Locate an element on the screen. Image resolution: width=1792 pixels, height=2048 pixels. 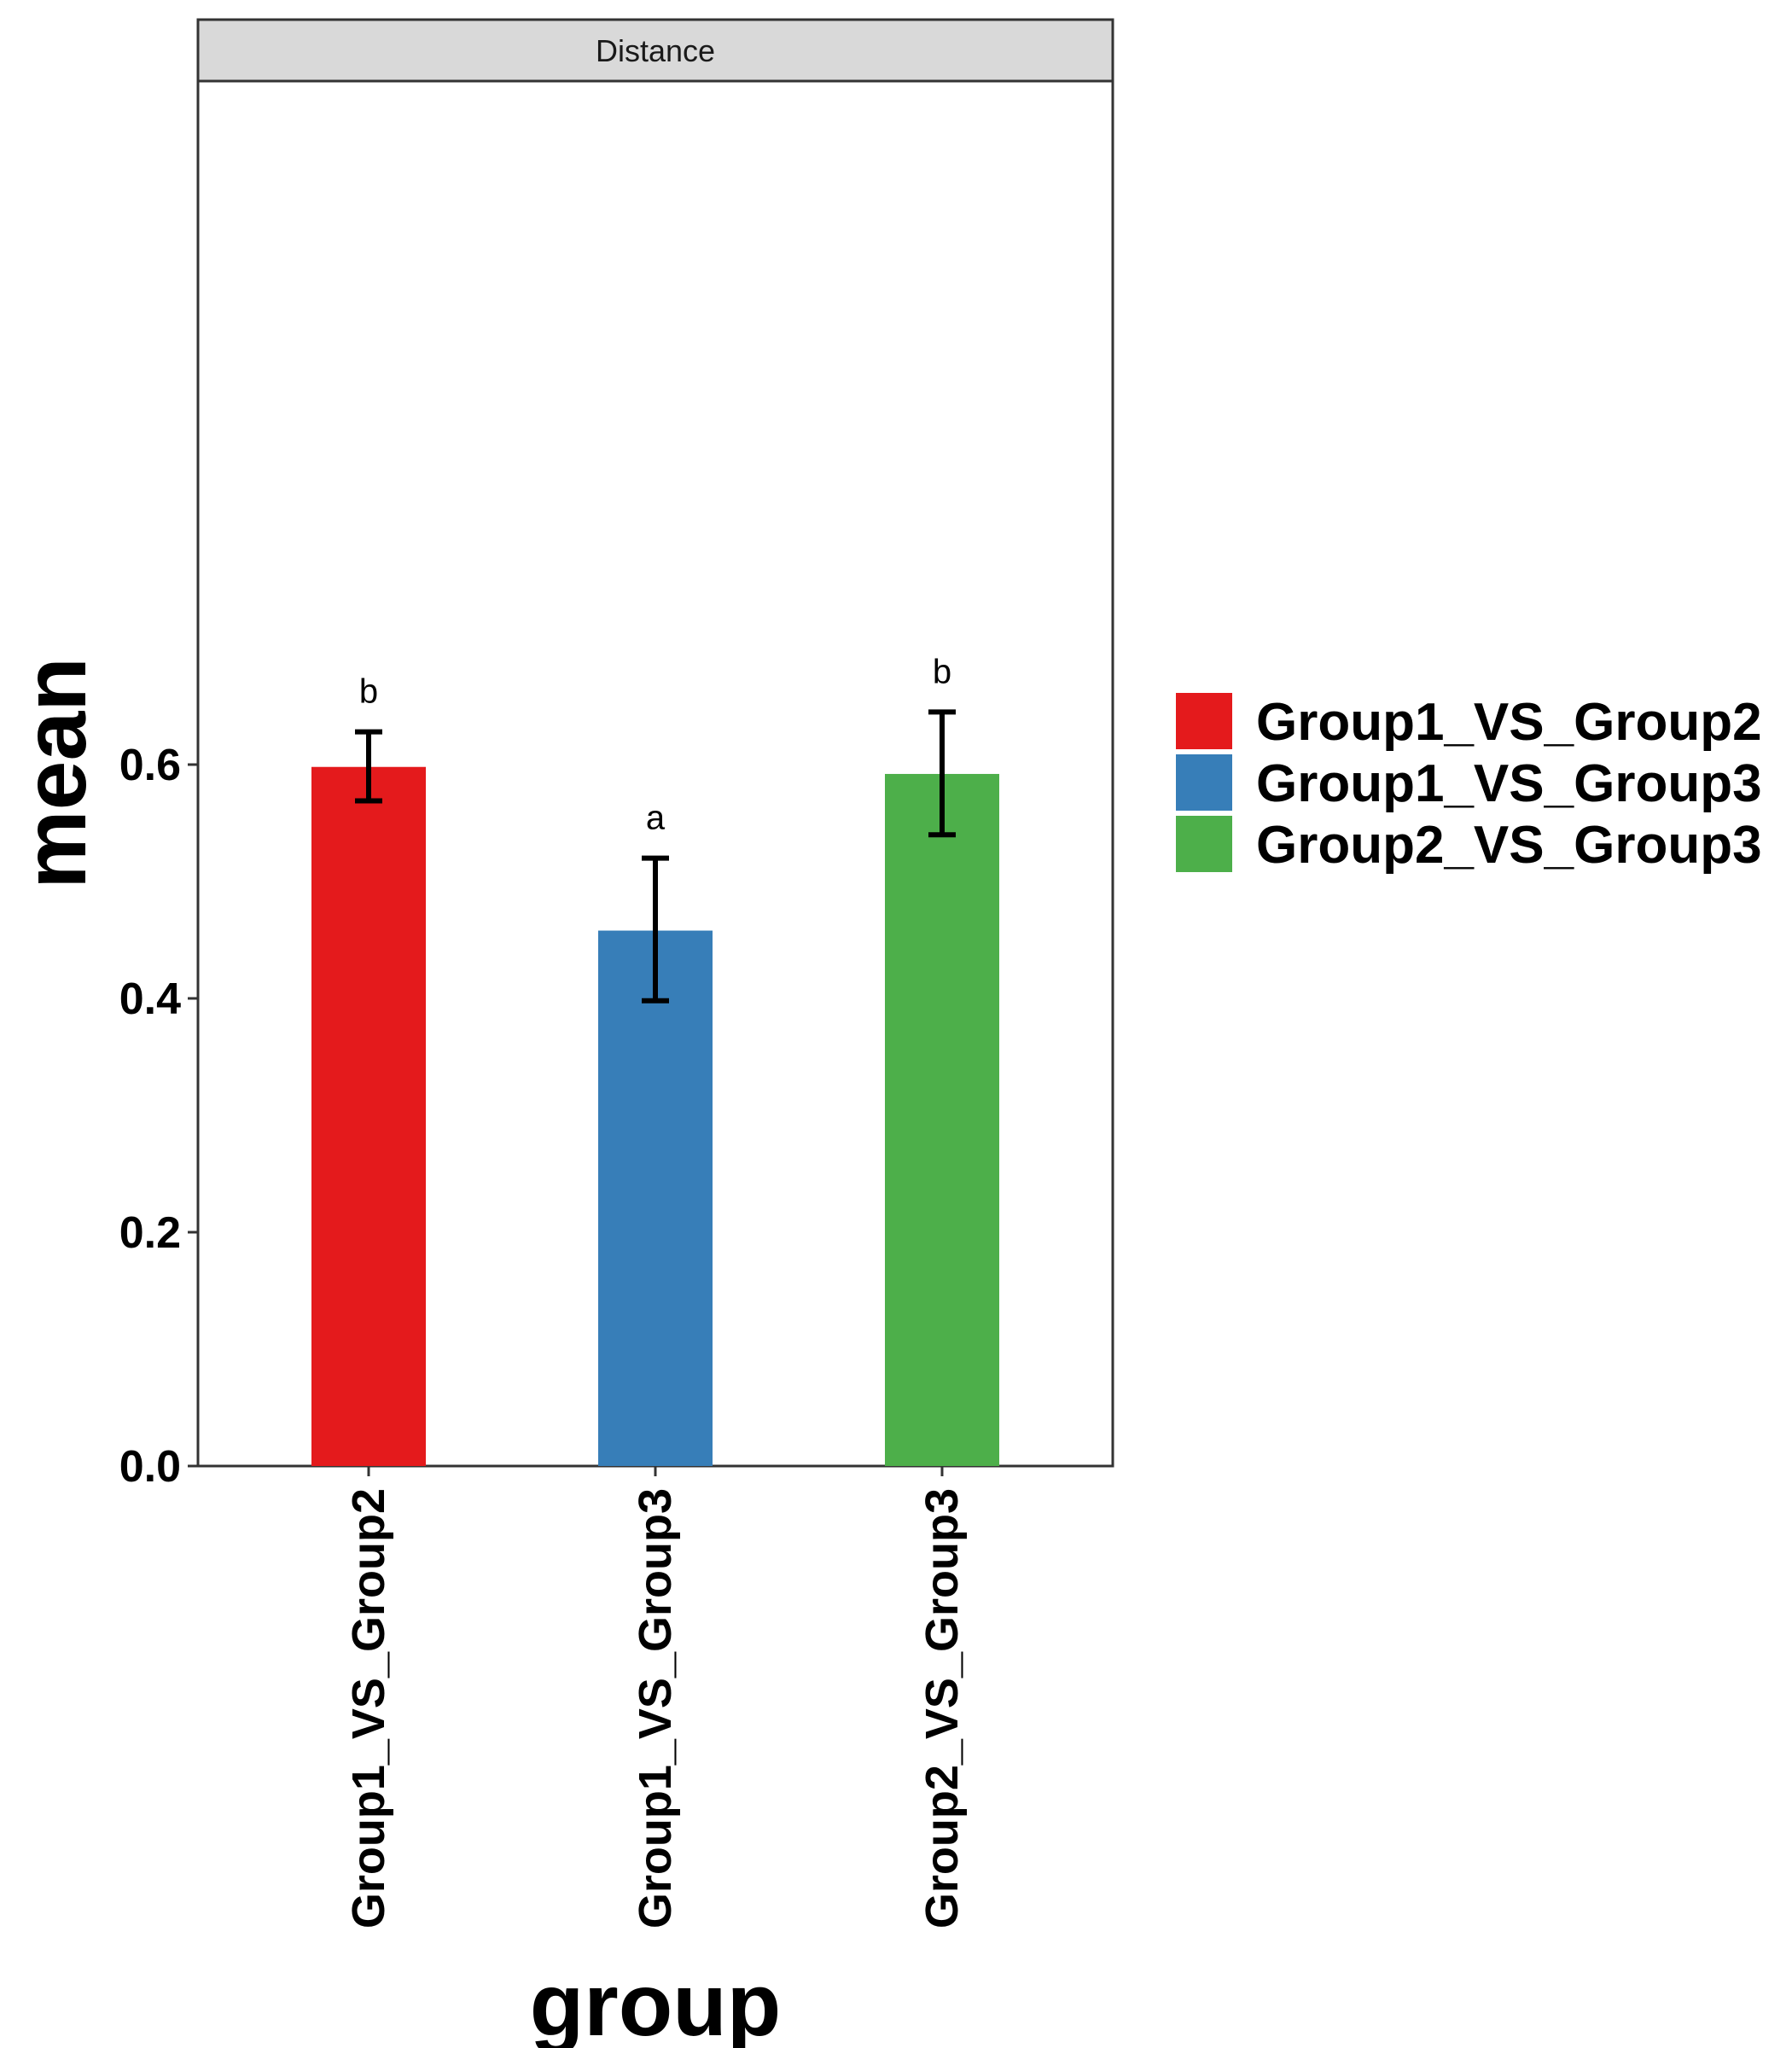
y-tick-label: 0.0 is located at coordinates (150, 1467).